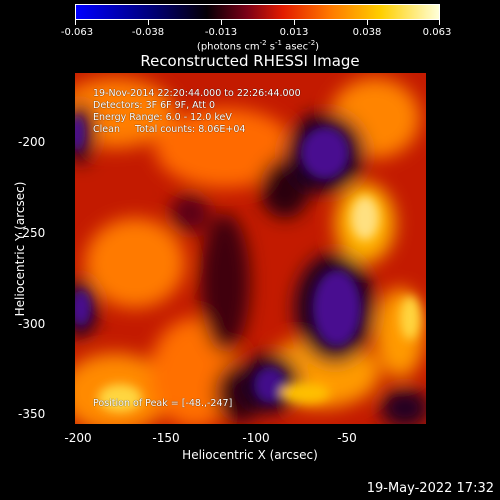 Image resolution: width=500 pixels, height=500 pixels. Describe the element at coordinates (78, 438) in the screenshot. I see `x-tick-label: -200` at that location.